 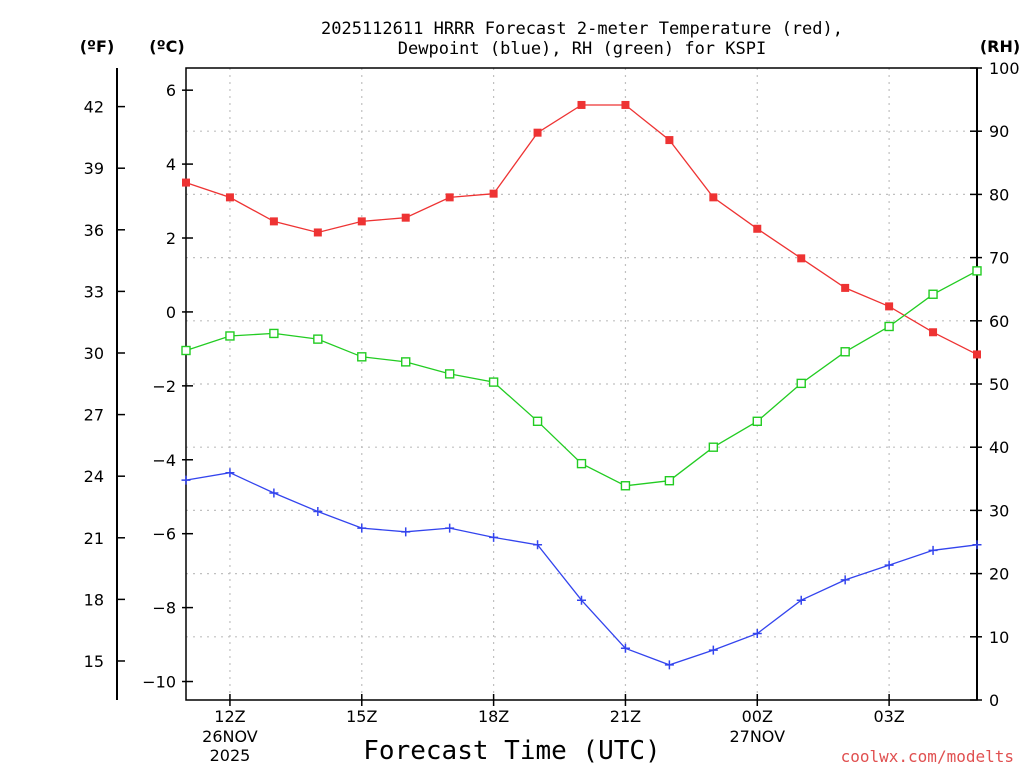 What do you see at coordinates (994, 700) in the screenshot?
I see `rh-tick-label: 0` at bounding box center [994, 700].